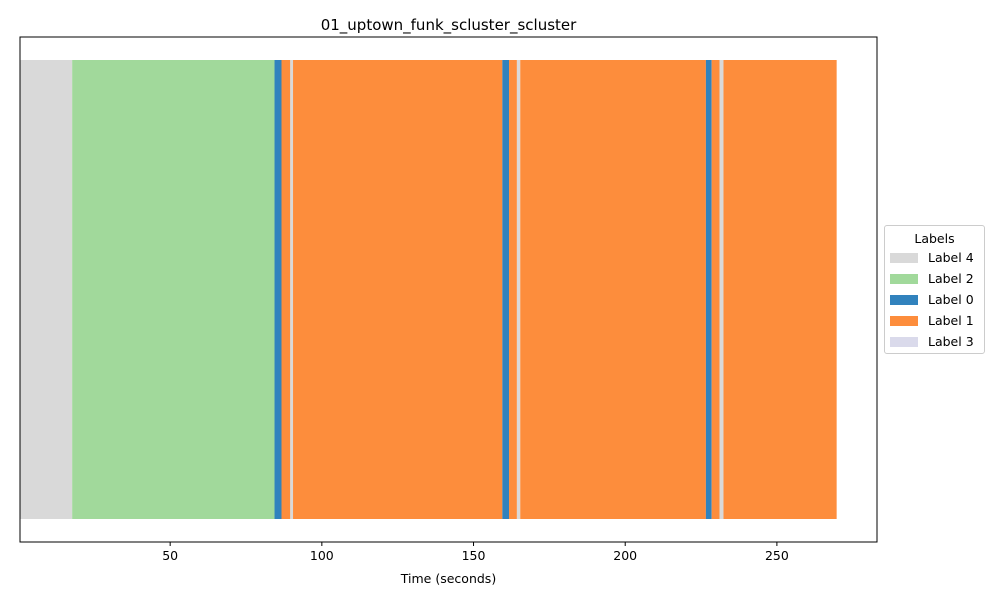 Image resolution: width=1000 pixels, height=600 pixels. I want to click on legend-label: Label 4, so click(951, 257).